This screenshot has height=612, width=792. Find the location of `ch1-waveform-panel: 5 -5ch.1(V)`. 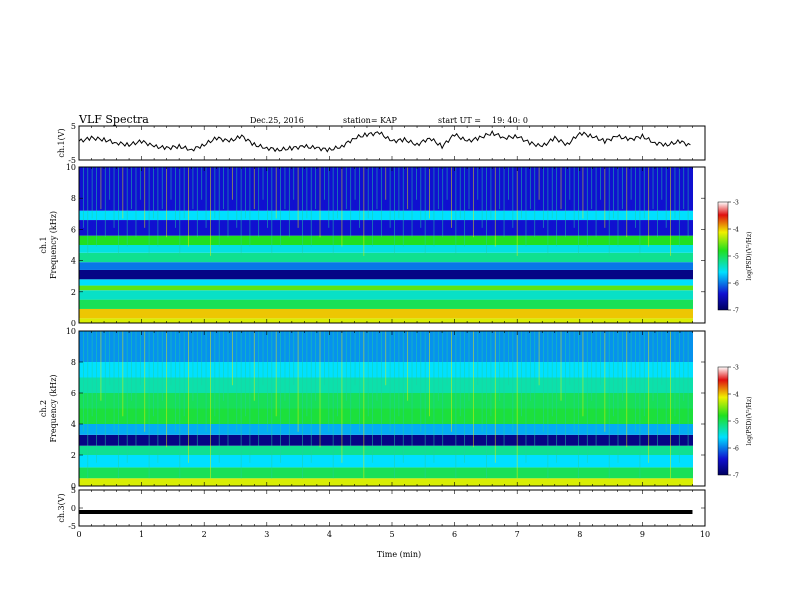

ch1-waveform-panel: 5 -5ch.1(V) is located at coordinates (381, 143).